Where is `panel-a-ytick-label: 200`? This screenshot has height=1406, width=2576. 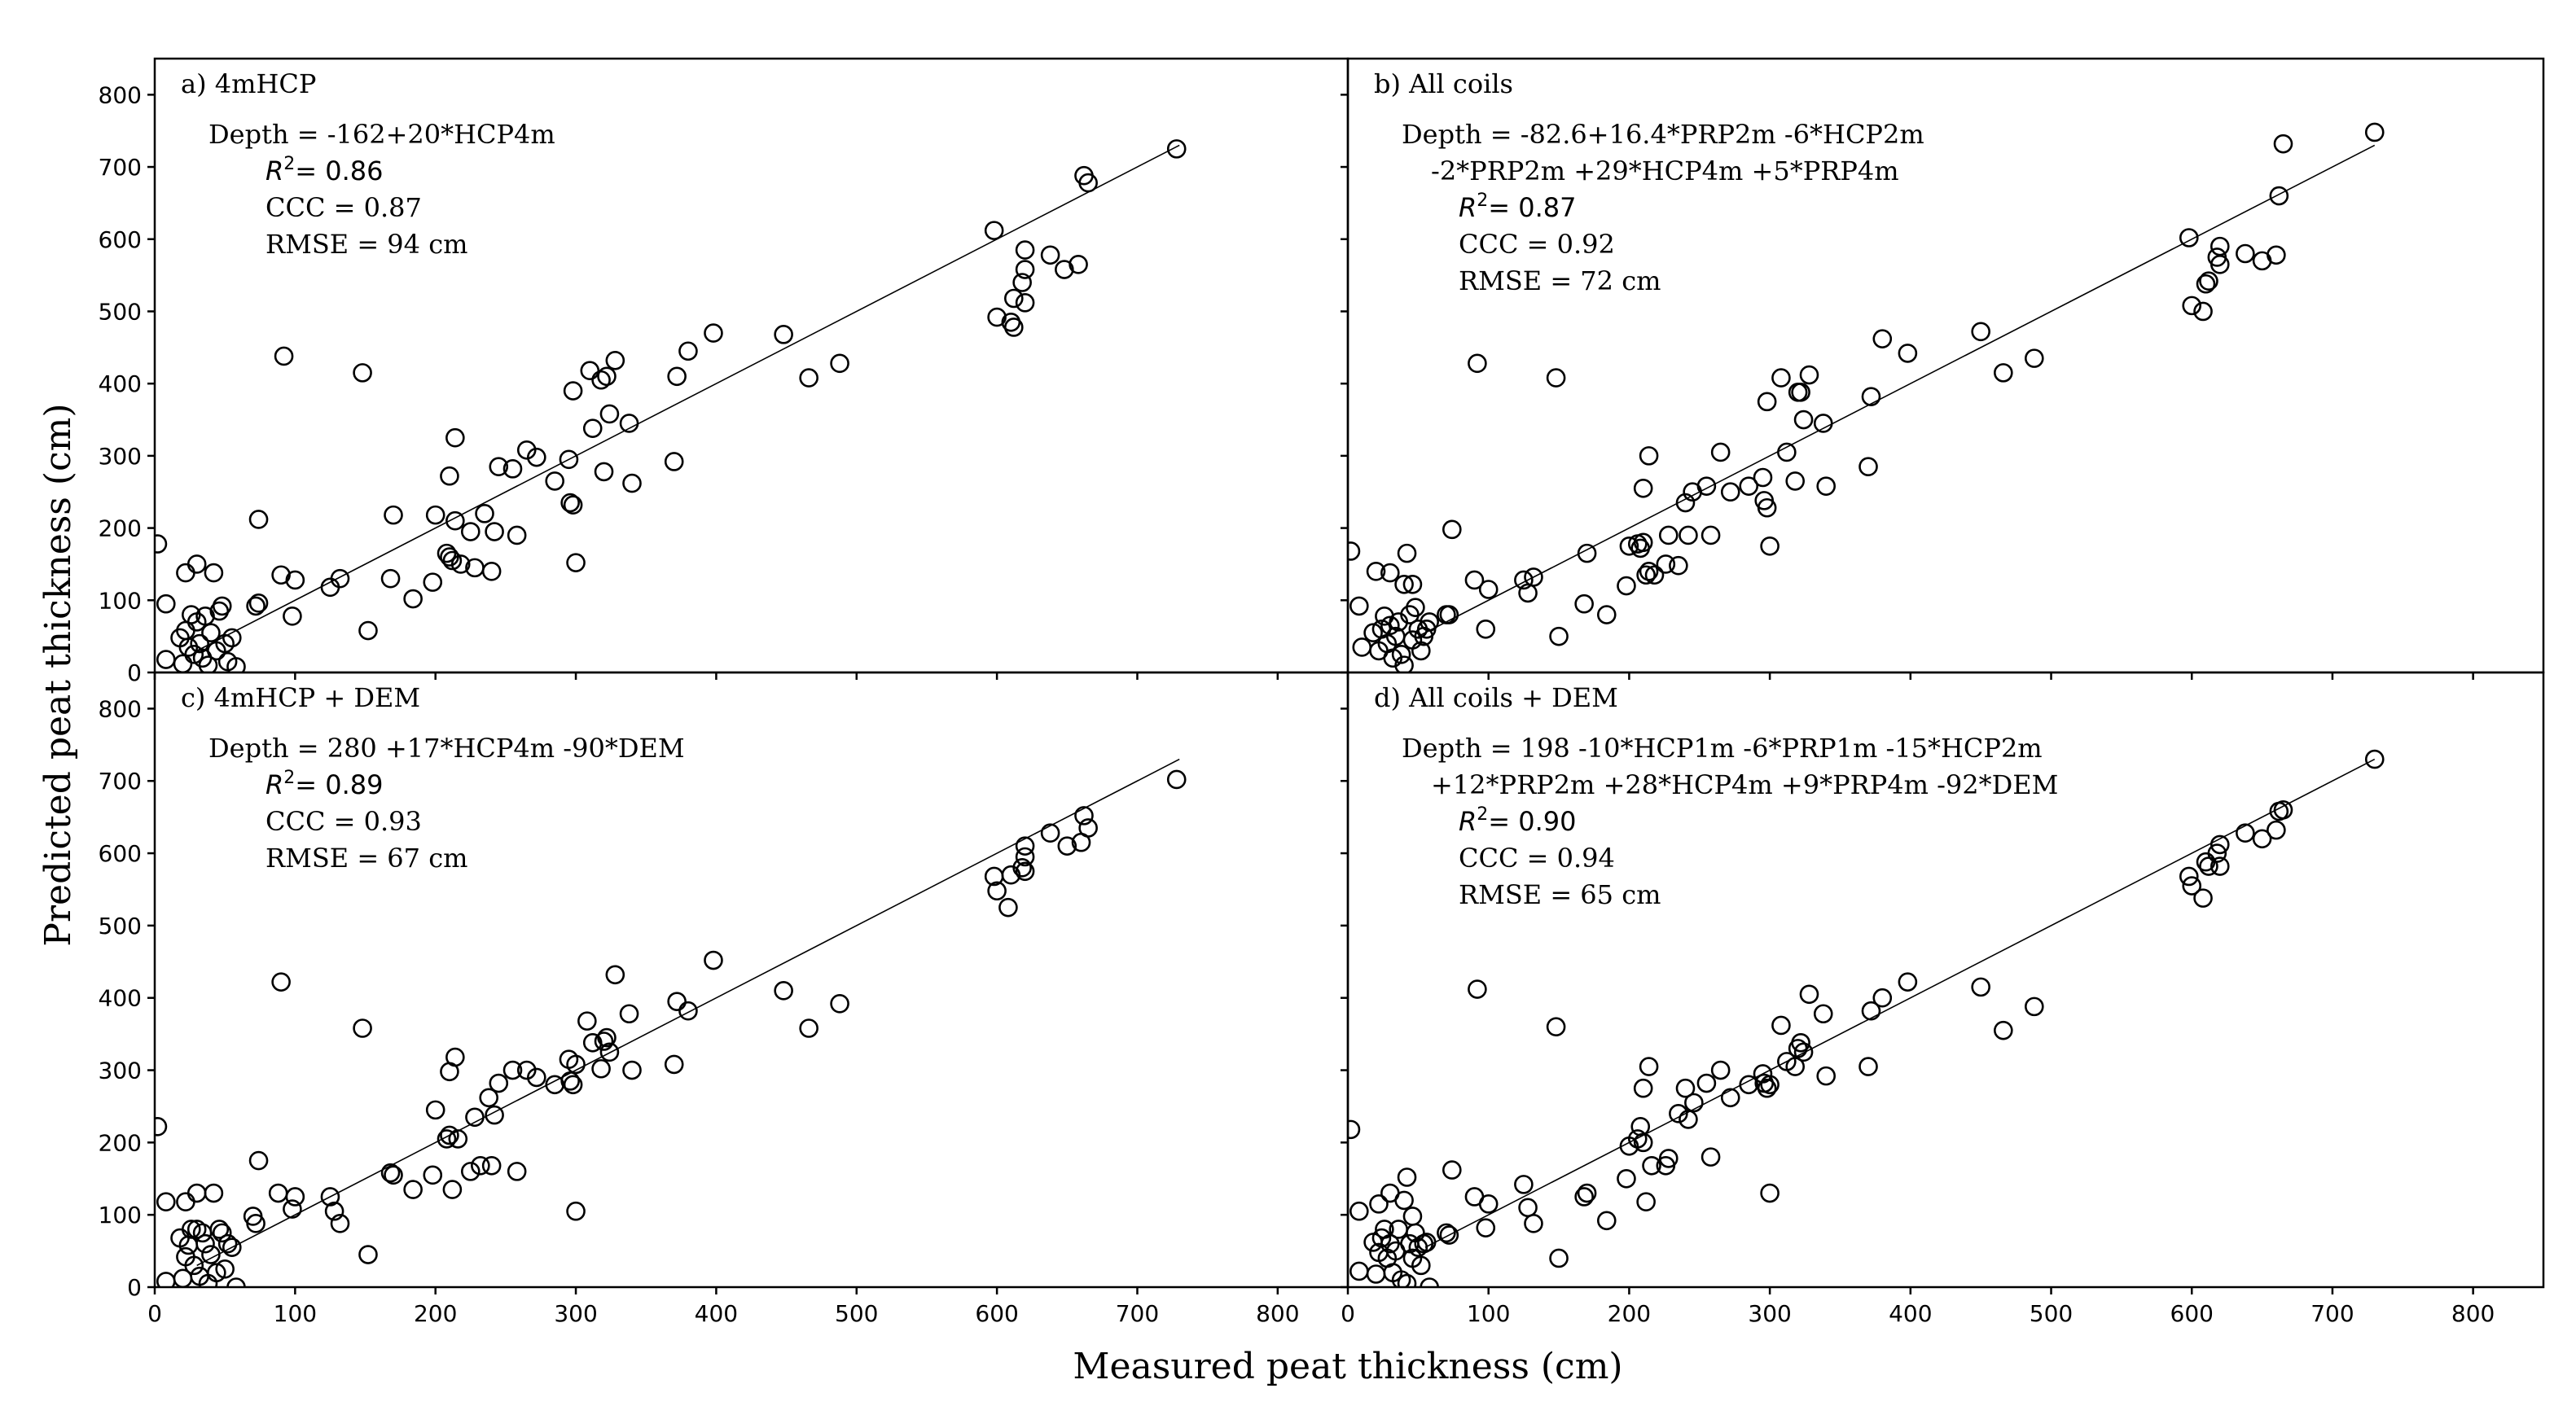
panel-a-ytick-label: 200 is located at coordinates (121, 528).